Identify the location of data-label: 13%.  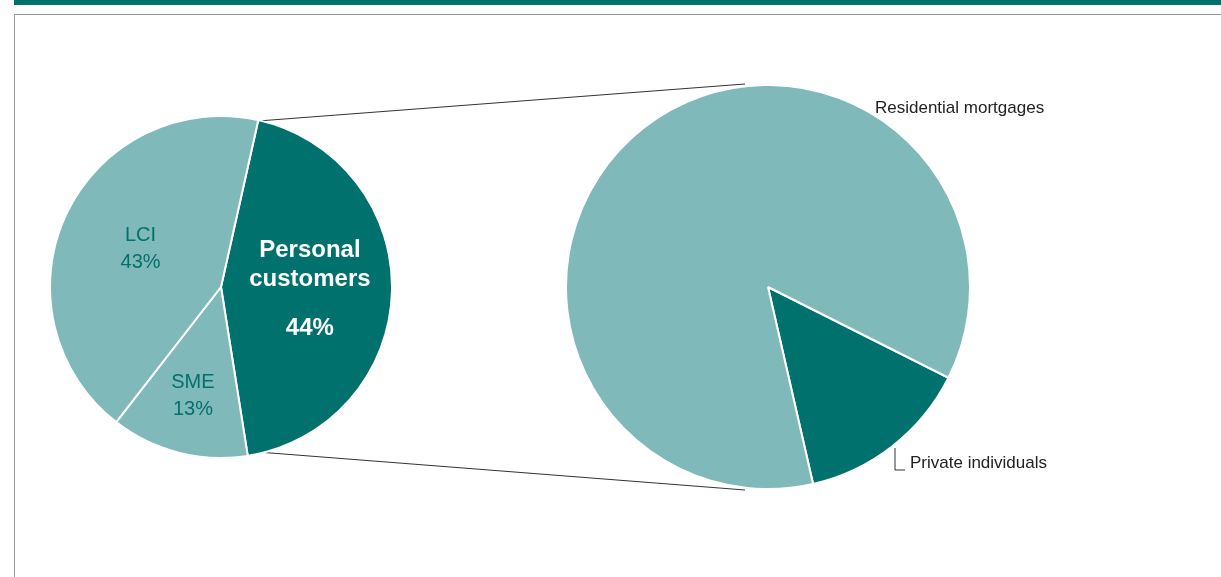
(193, 408).